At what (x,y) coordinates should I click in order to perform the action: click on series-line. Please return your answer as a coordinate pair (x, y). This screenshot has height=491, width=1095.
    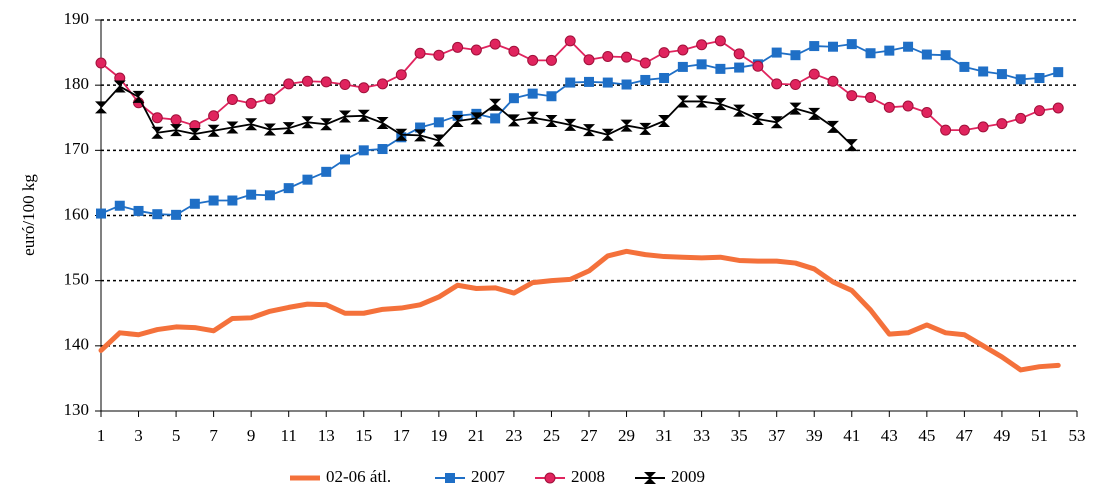
    Looking at the image, I should click on (476, 116).